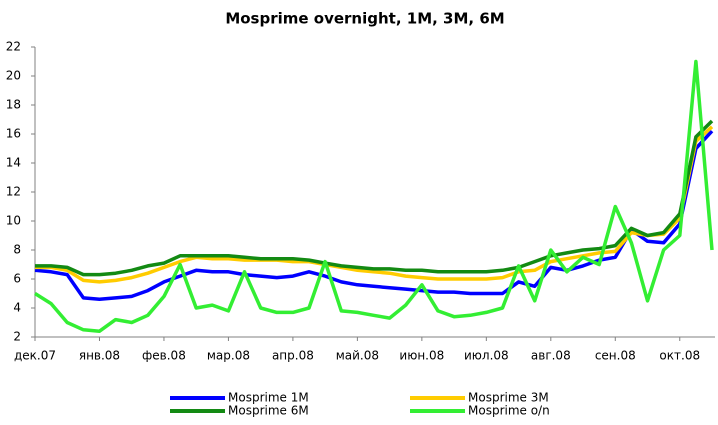 Image resolution: width=718 pixels, height=425 pixels. Describe the element at coordinates (268, 411) in the screenshot. I see `legend-label: Mosprime 6M` at that location.